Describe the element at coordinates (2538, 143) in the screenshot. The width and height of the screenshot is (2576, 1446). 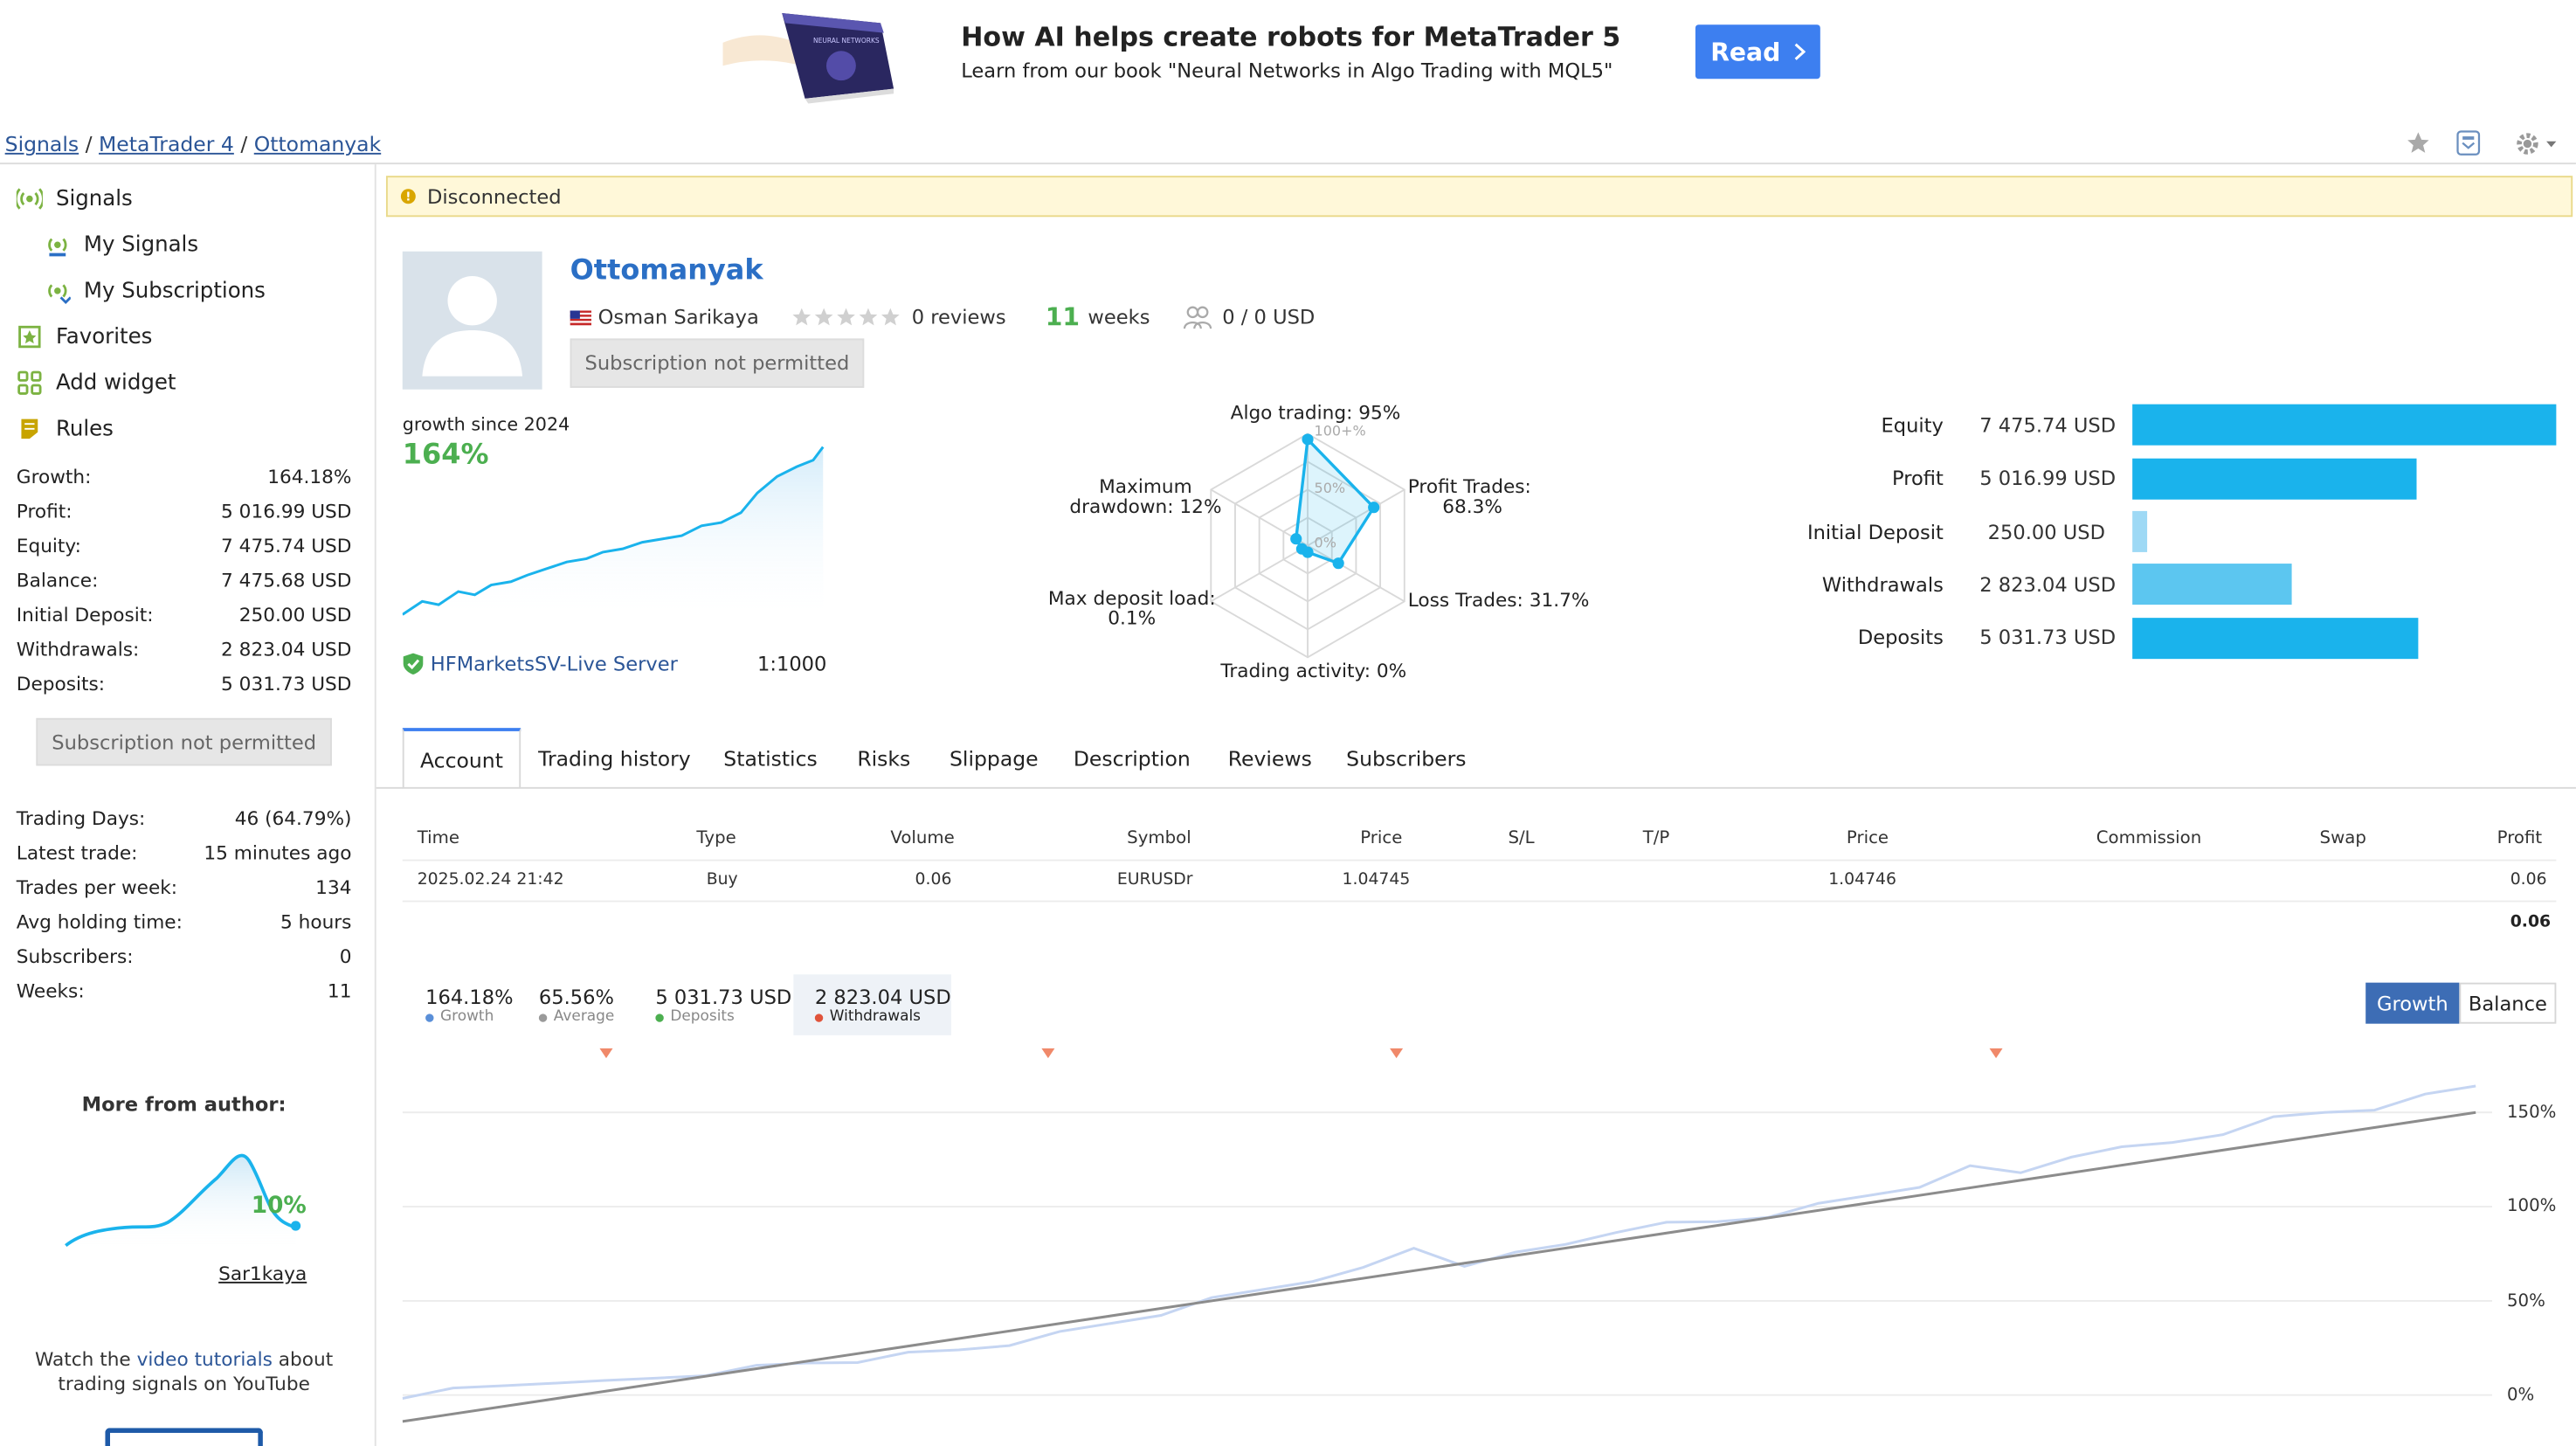
I see `settings-gear-icon` at that location.